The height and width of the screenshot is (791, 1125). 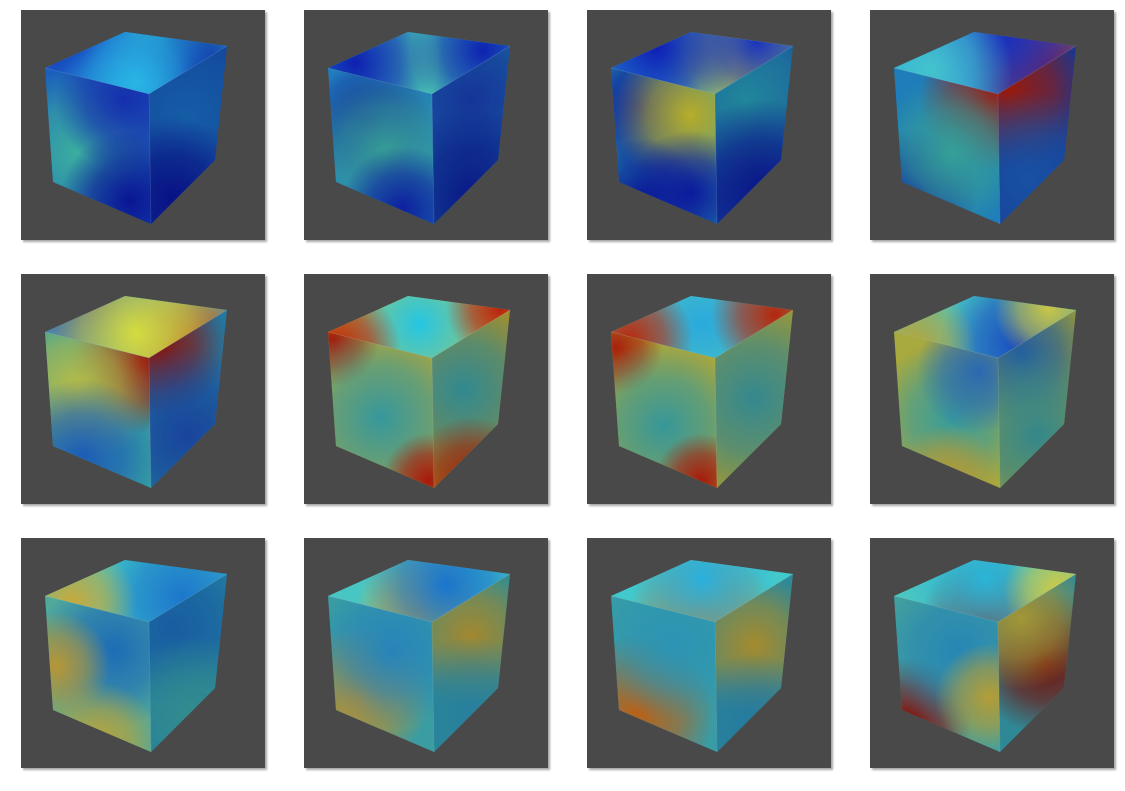 I want to click on cube-panel-r1-c4, so click(x=992, y=125).